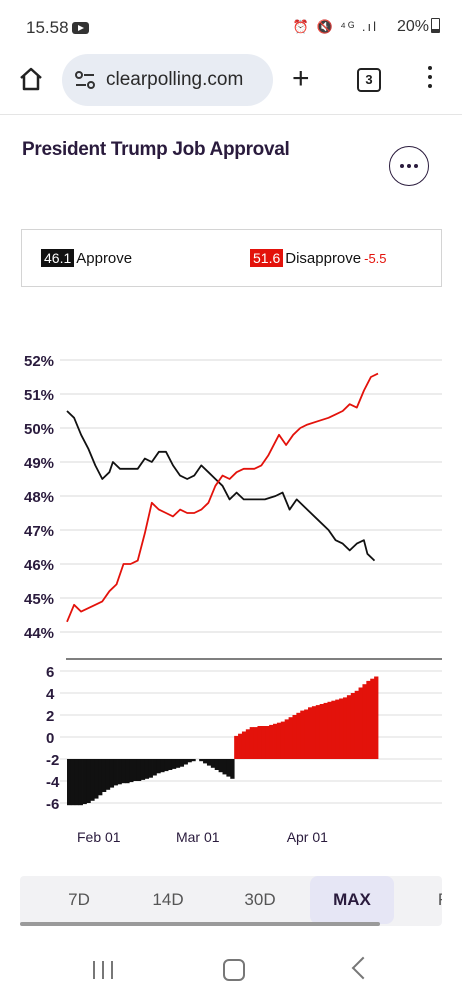 This screenshot has height=1000, width=462. I want to click on y-tick-label: 44%, so click(39, 633).